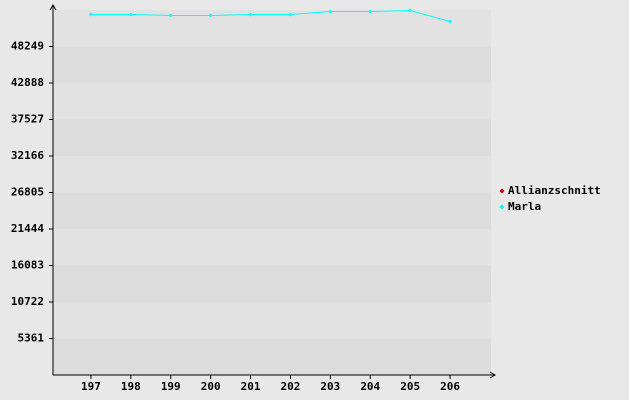 Image resolution: width=629 pixels, height=400 pixels. What do you see at coordinates (27, 265) in the screenshot?
I see `y-tick-label: 16083` at bounding box center [27, 265].